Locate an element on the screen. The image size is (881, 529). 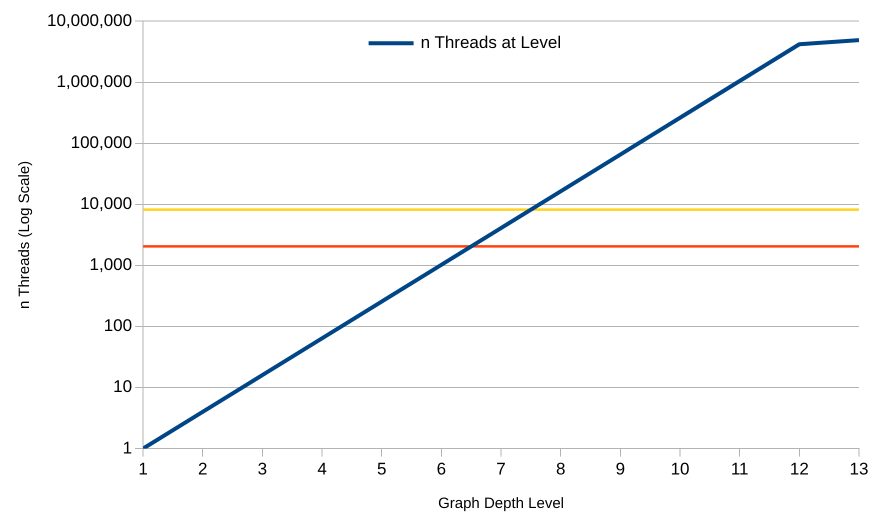
y-tick-label: 1,000 is located at coordinates (111, 264).